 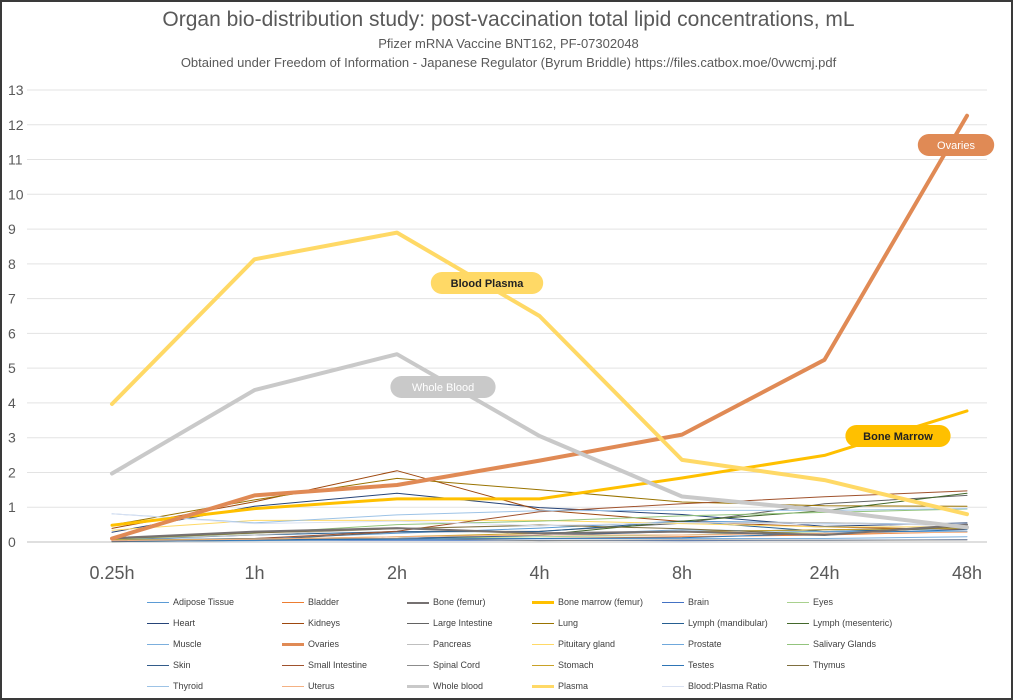 I want to click on y-tick-label: 5, so click(x=12, y=368).